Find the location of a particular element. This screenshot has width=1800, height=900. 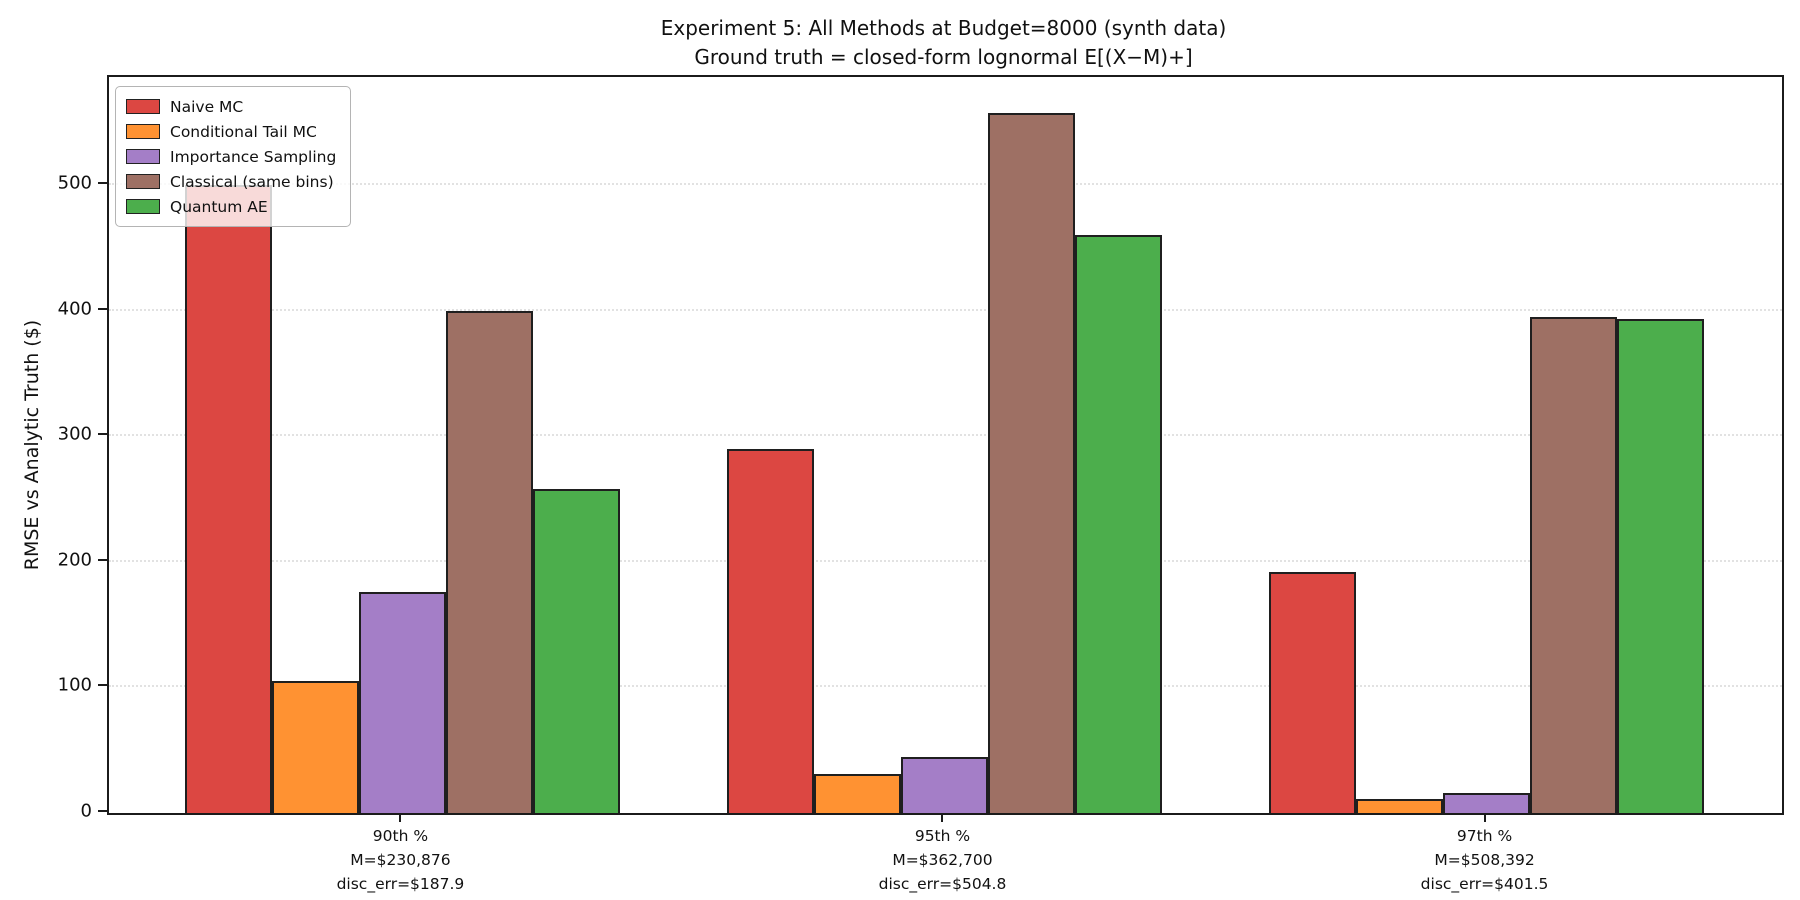

x-tick-label-group2: 95th % M=$362,700 disc_err=$504.8 is located at coordinates (943, 860).